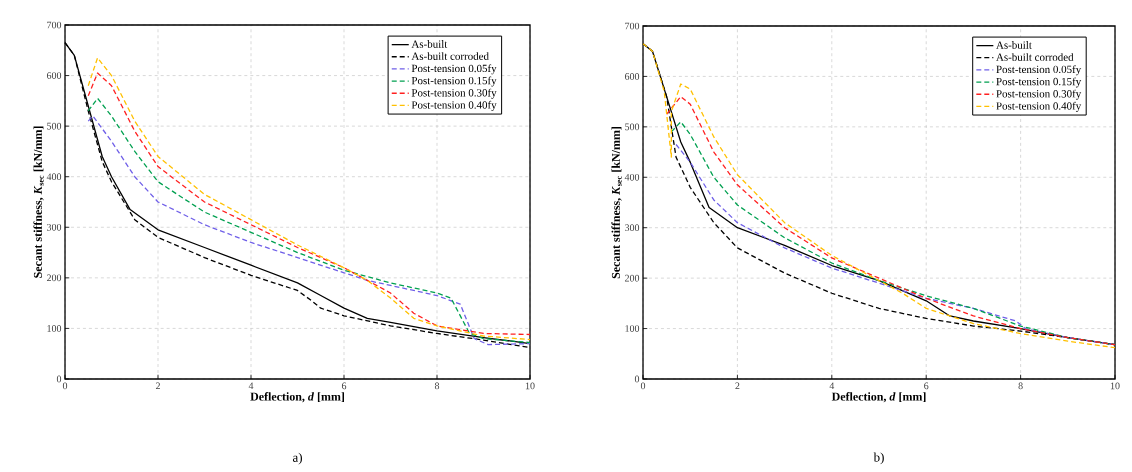 The width and height of the screenshot is (1132, 472). Describe the element at coordinates (297, 458) in the screenshot. I see `text: a)` at that location.